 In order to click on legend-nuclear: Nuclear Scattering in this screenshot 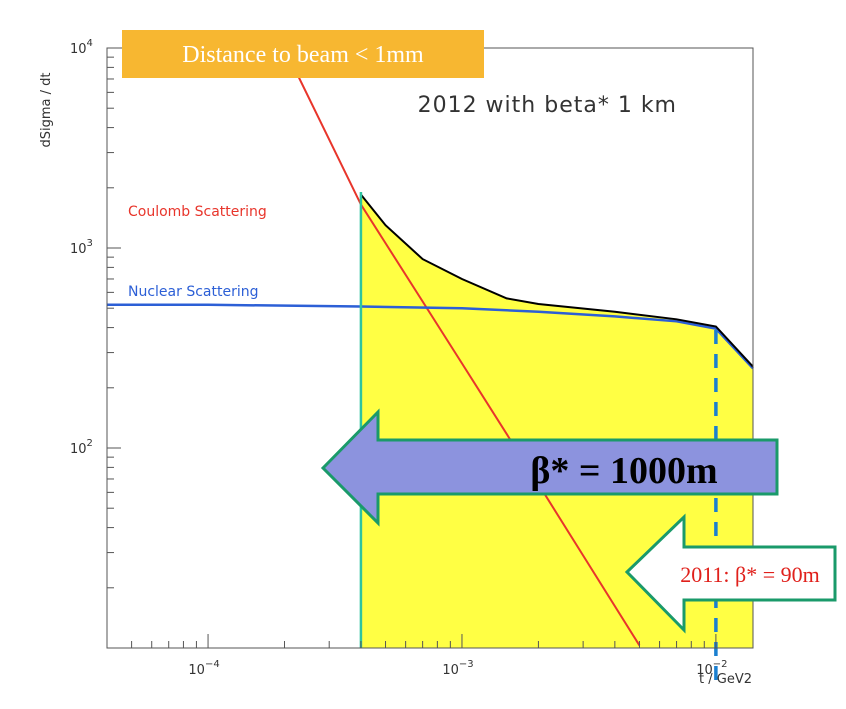, I will do `click(193, 292)`.